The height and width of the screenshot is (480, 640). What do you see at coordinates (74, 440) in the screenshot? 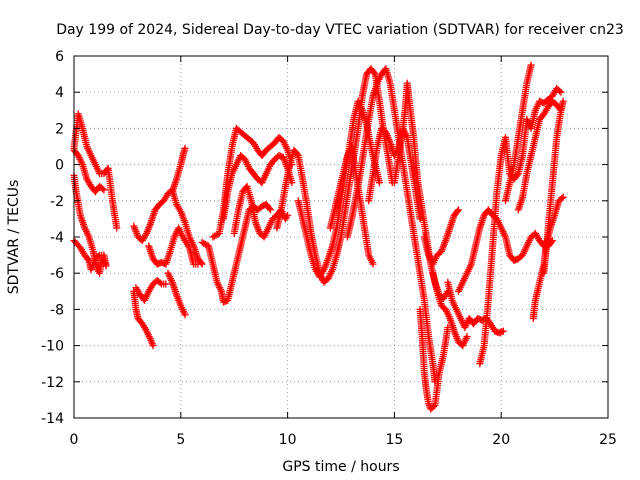
I see `x-tick-label: 0` at bounding box center [74, 440].